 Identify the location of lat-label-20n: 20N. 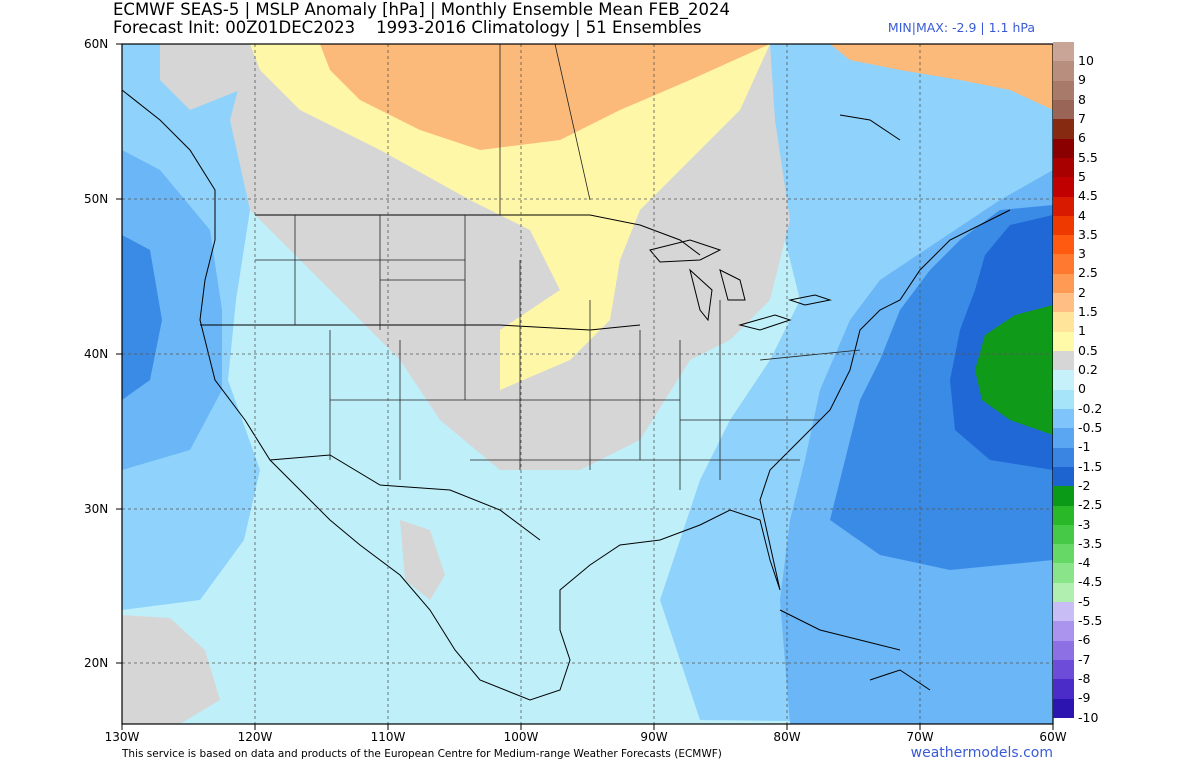
(96, 663).